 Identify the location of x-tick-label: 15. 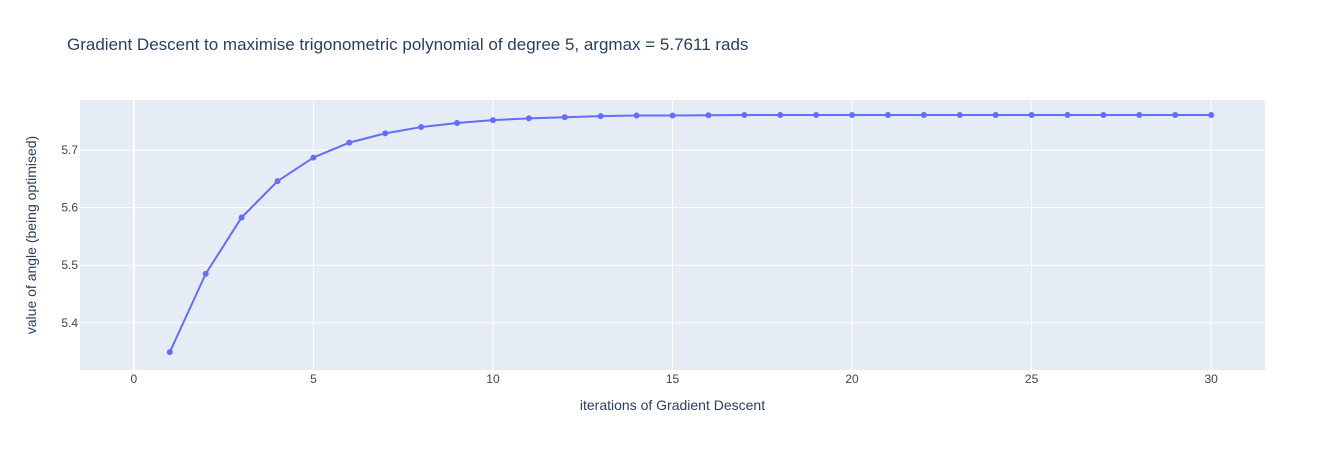
(673, 379).